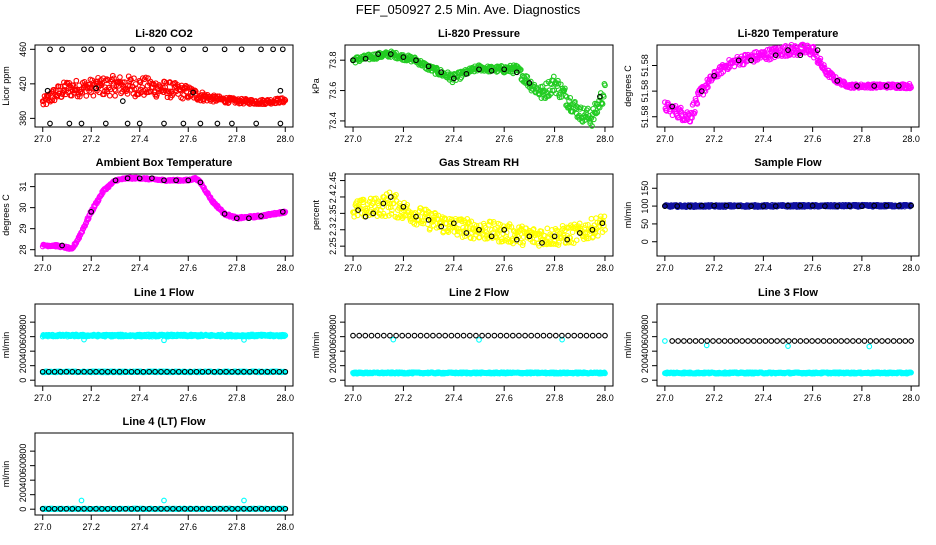 This screenshot has width=936, height=545. What do you see at coordinates (23, 187) in the screenshot?
I see `y-tick-label: 31` at bounding box center [23, 187].